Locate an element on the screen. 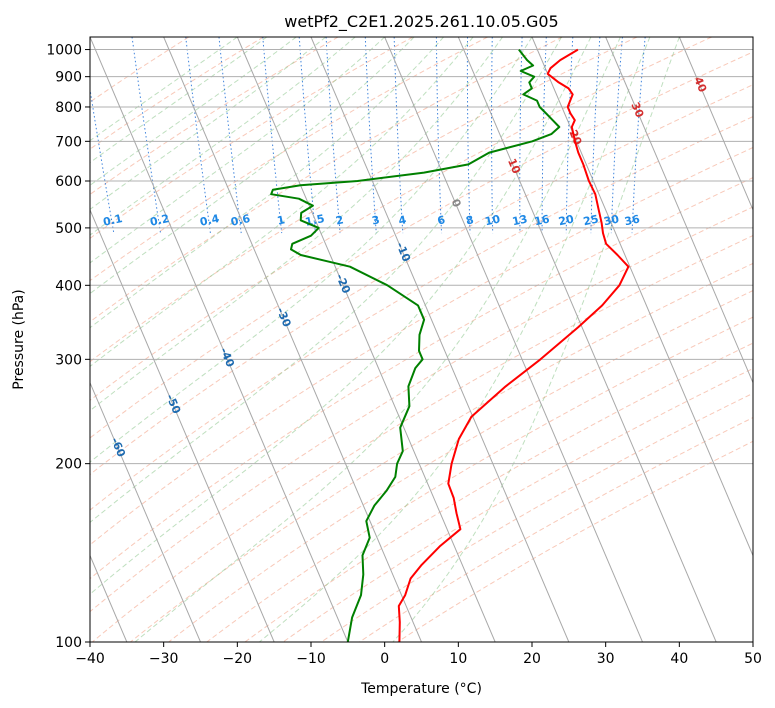 The height and width of the screenshot is (708, 775). mixing-ratio-label: 0.1 is located at coordinates (113, 220).